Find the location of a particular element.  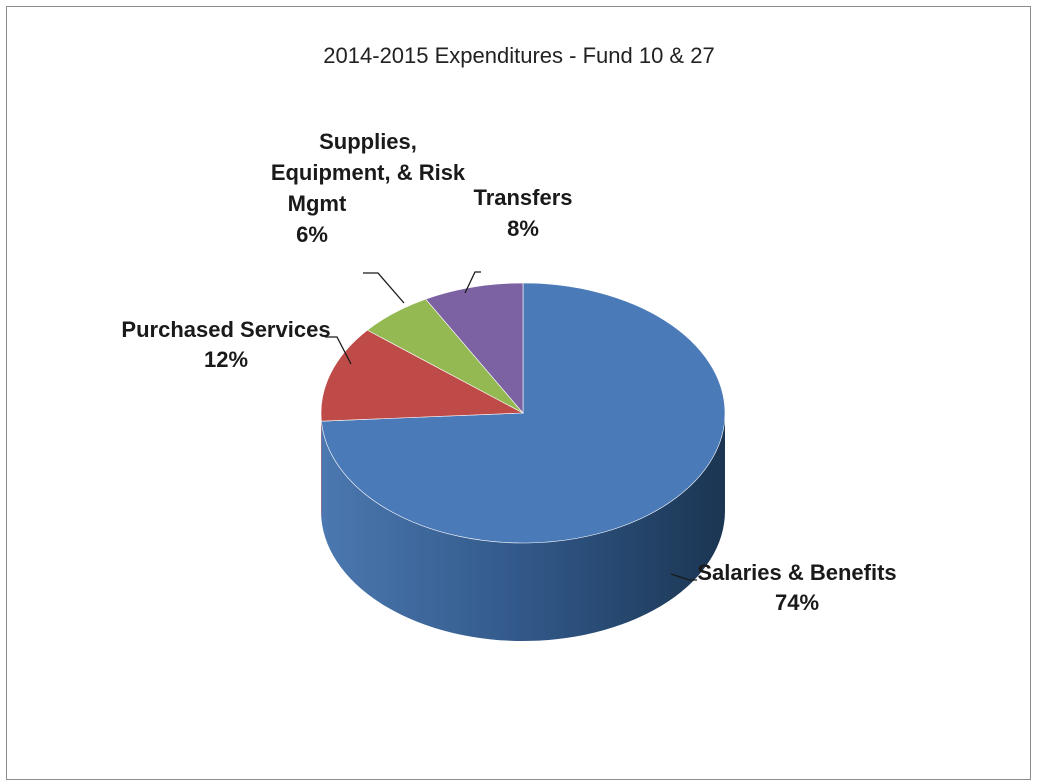

pie-side-walls is located at coordinates (523, 527).